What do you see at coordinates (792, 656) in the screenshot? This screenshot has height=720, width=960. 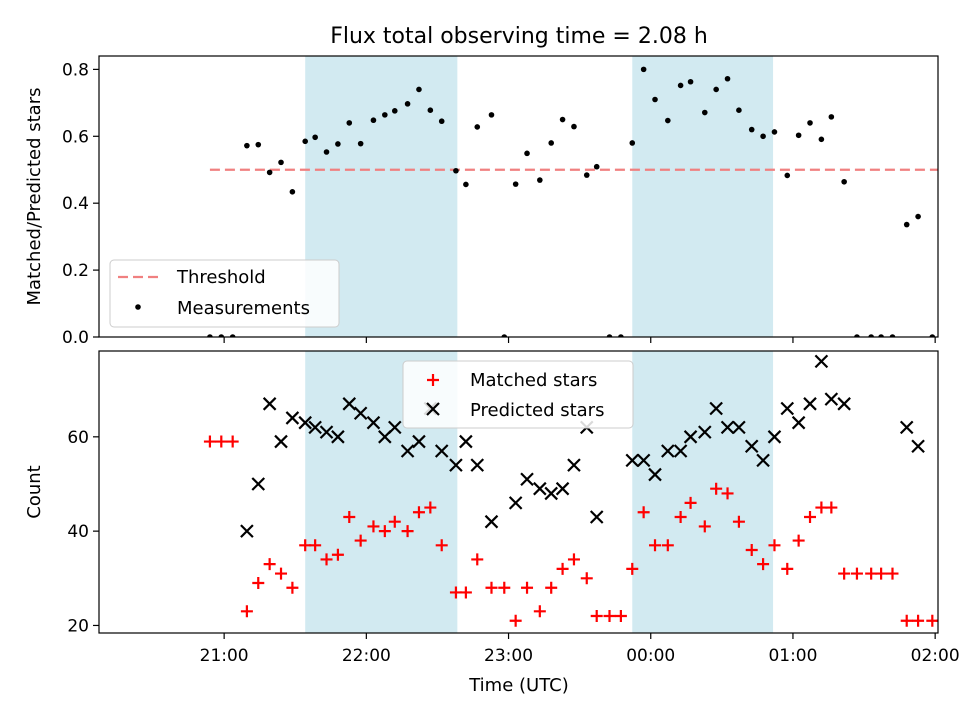 I see `x-tick-label: 01:00` at bounding box center [792, 656].